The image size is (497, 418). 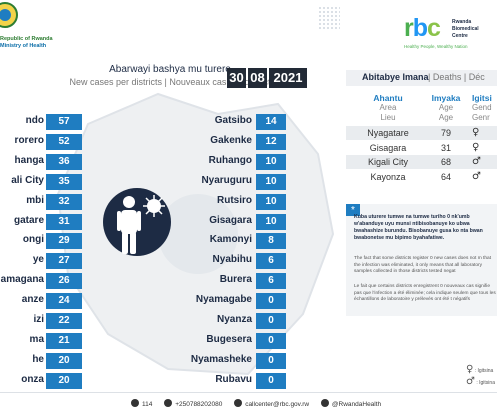 I want to click on col-area-rw: Ahantu, so click(x=388, y=98).